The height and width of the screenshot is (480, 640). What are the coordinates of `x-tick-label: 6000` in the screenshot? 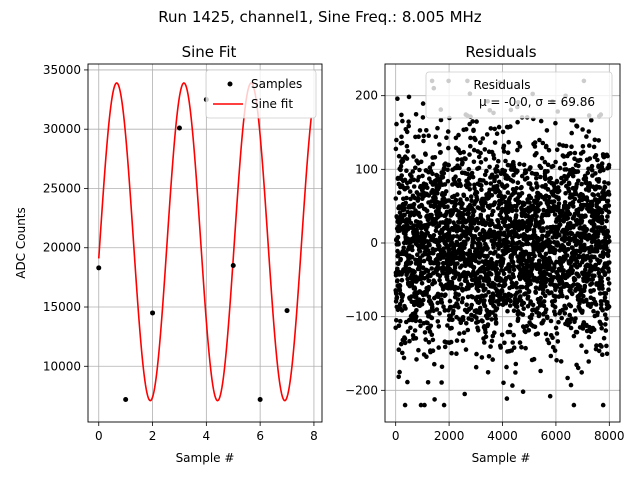 It's located at (556, 436).